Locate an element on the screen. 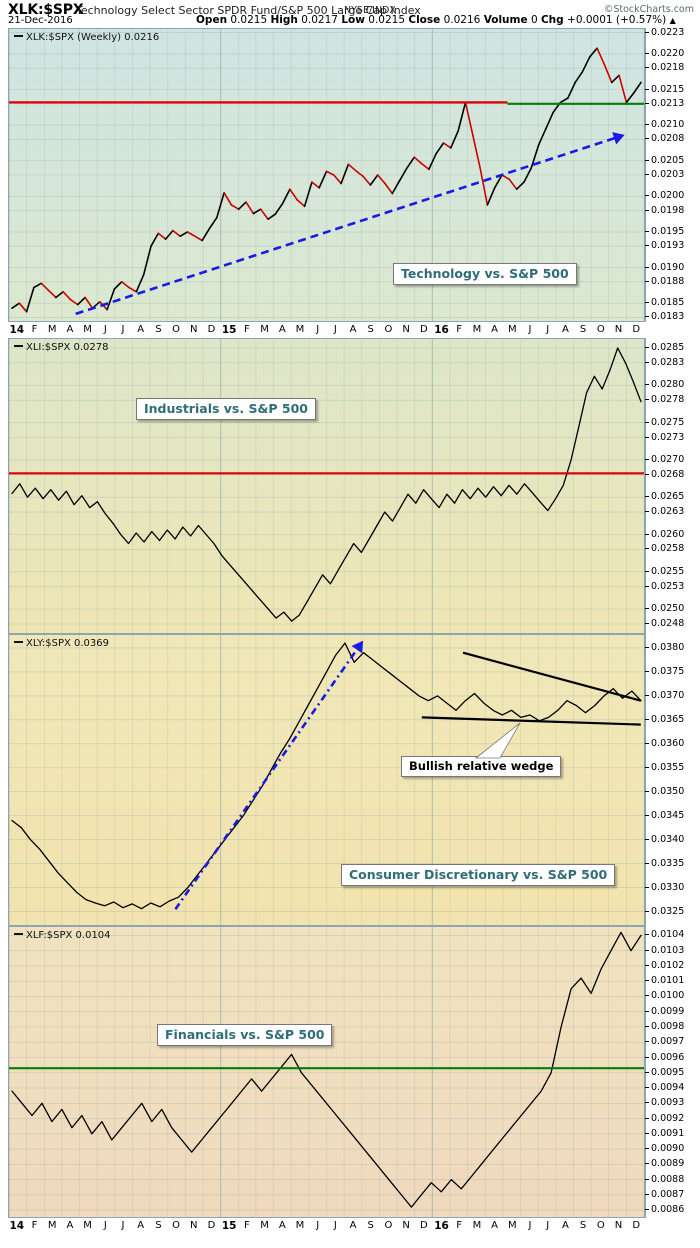 The image size is (700, 1248). high-label: High is located at coordinates (284, 20).